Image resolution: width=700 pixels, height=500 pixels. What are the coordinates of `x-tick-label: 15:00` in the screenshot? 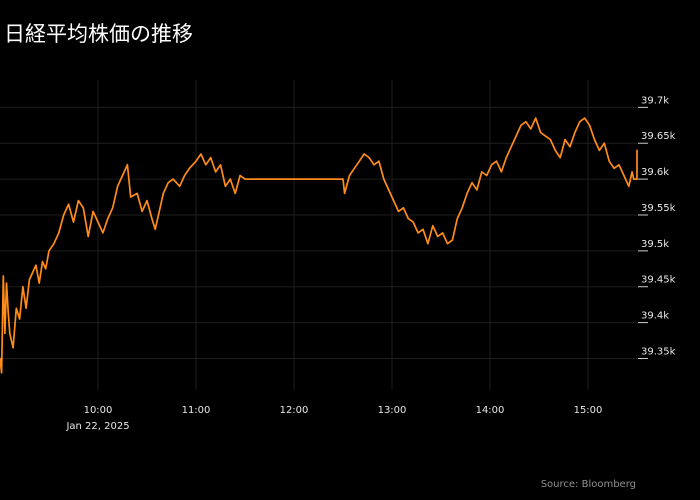 It's located at (588, 410).